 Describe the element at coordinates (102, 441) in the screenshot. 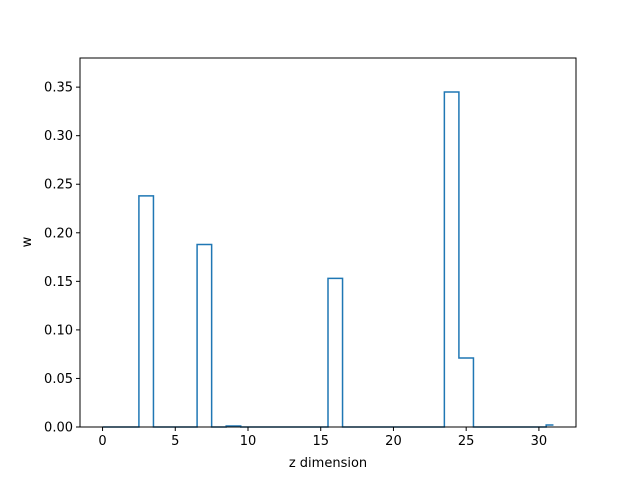

I see `x-tick-label: 0` at that location.